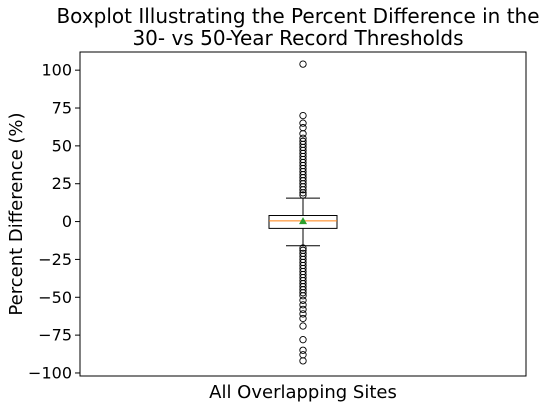 This screenshot has width=556, height=408. I want to click on y-tick-label: 100, so click(56, 70).